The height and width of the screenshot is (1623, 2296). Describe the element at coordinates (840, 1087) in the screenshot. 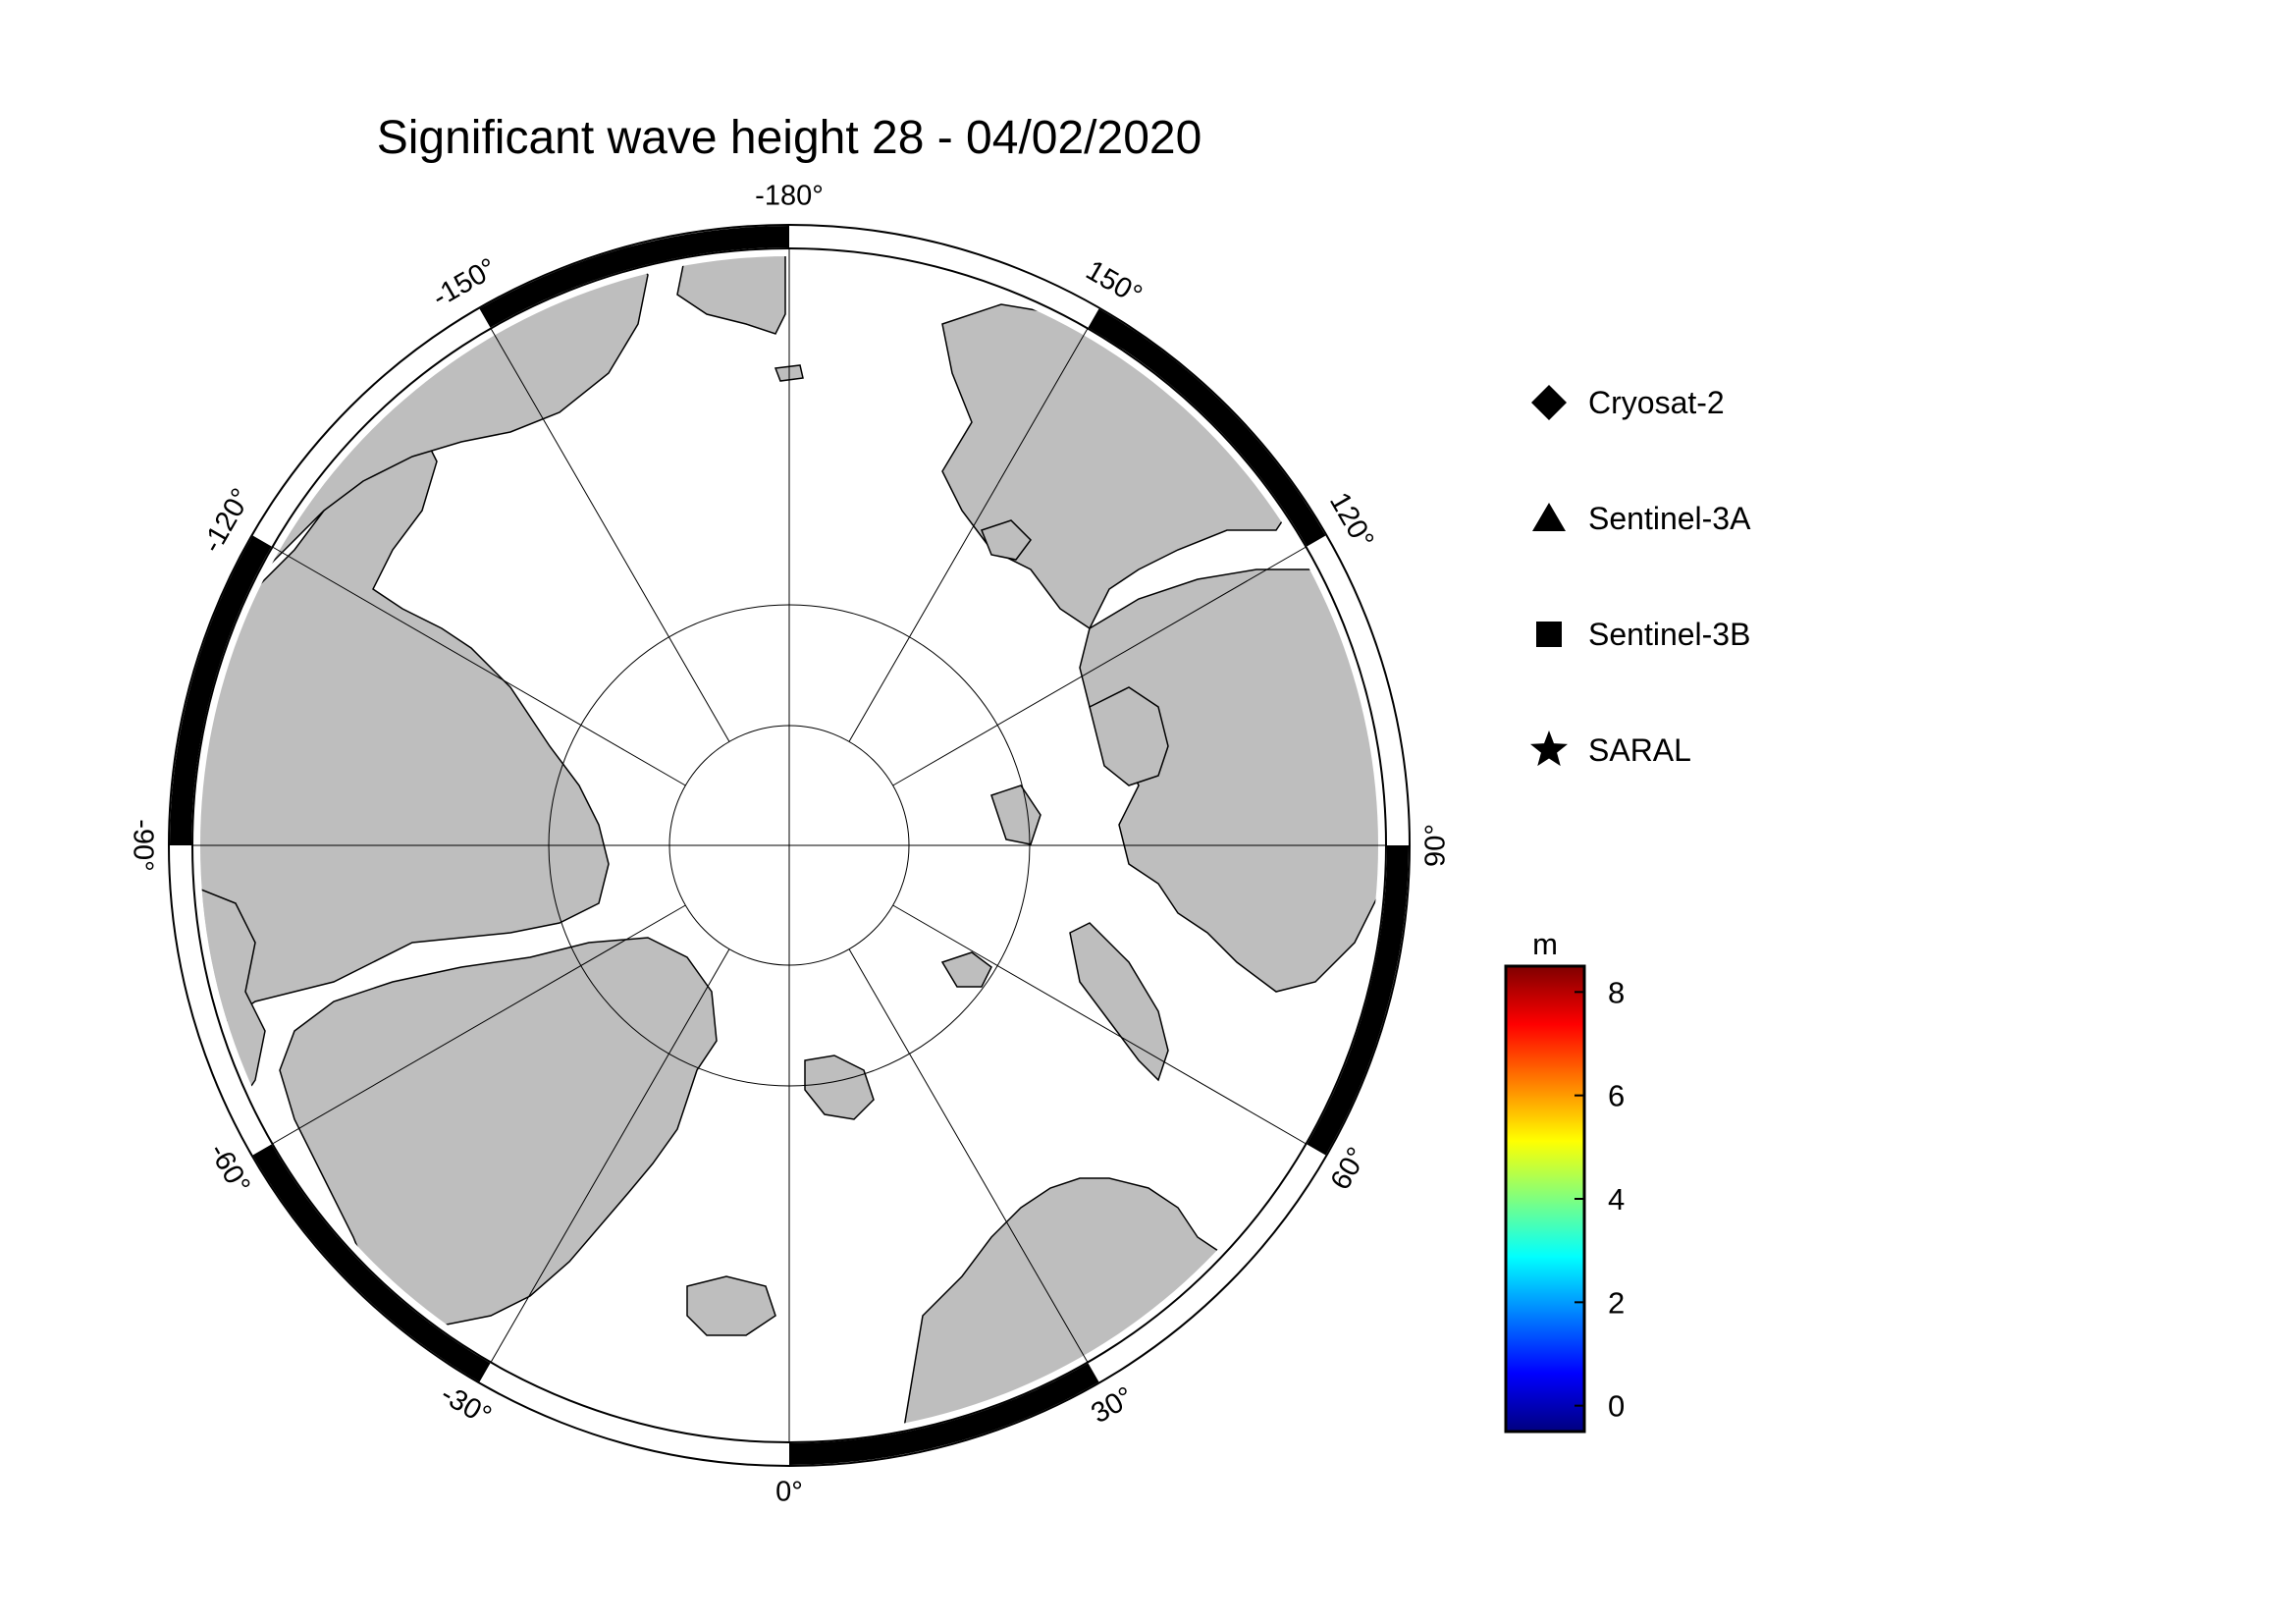

I see `land-svalbard` at that location.